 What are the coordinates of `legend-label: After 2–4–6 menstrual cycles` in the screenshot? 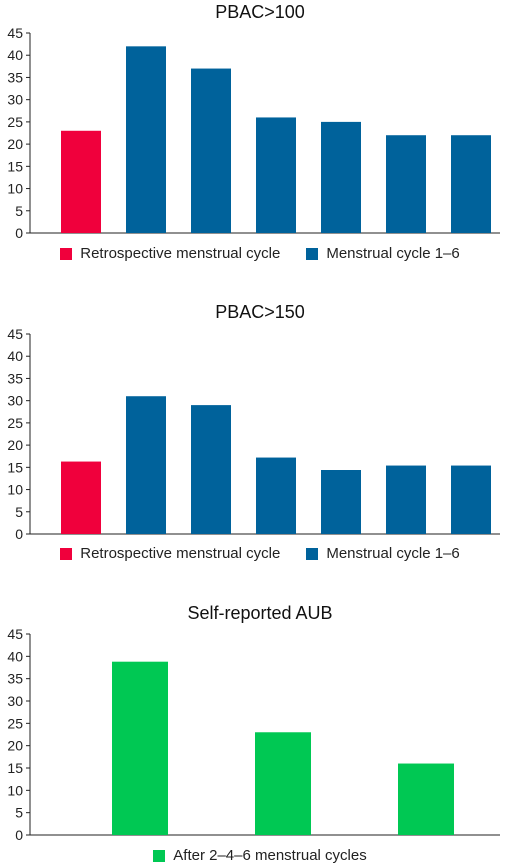 It's located at (270, 855).